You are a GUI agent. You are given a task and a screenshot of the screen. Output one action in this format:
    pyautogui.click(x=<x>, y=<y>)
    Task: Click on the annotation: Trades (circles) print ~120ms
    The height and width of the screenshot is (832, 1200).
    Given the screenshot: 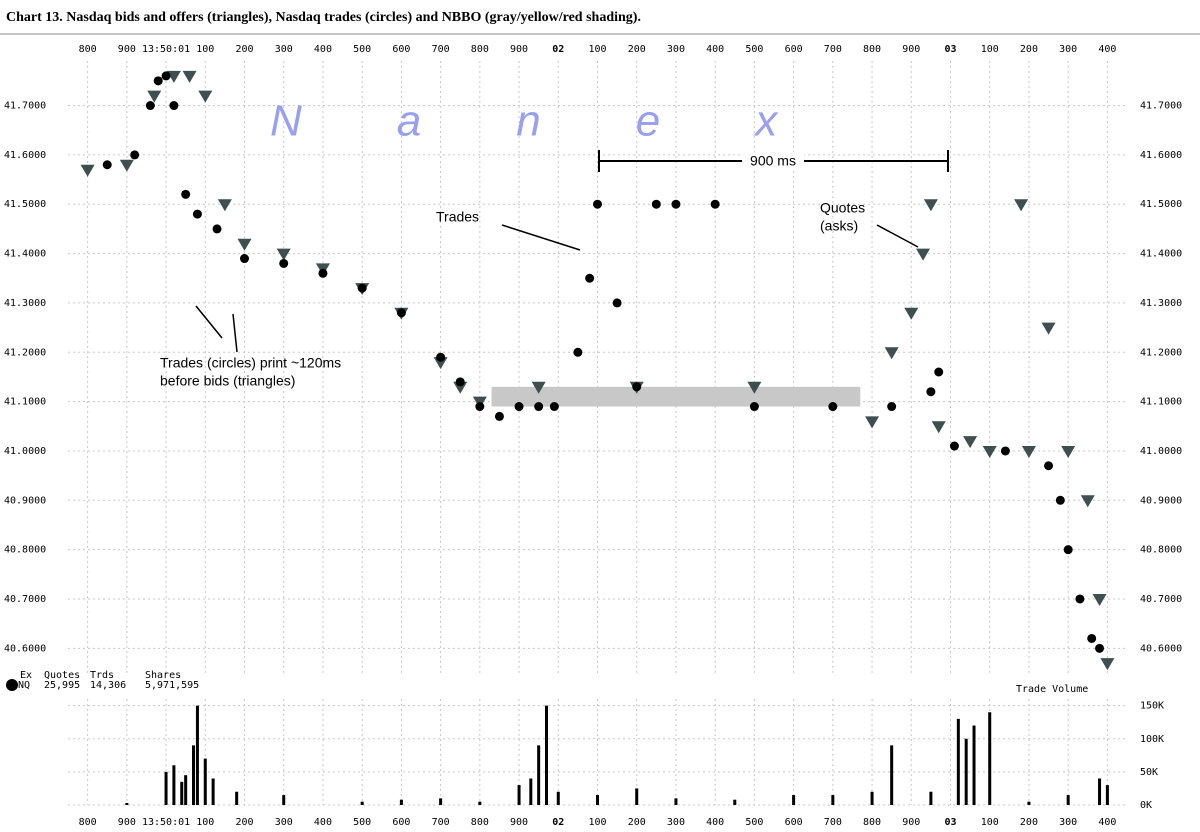 What is the action you would take?
    pyautogui.click(x=250, y=363)
    